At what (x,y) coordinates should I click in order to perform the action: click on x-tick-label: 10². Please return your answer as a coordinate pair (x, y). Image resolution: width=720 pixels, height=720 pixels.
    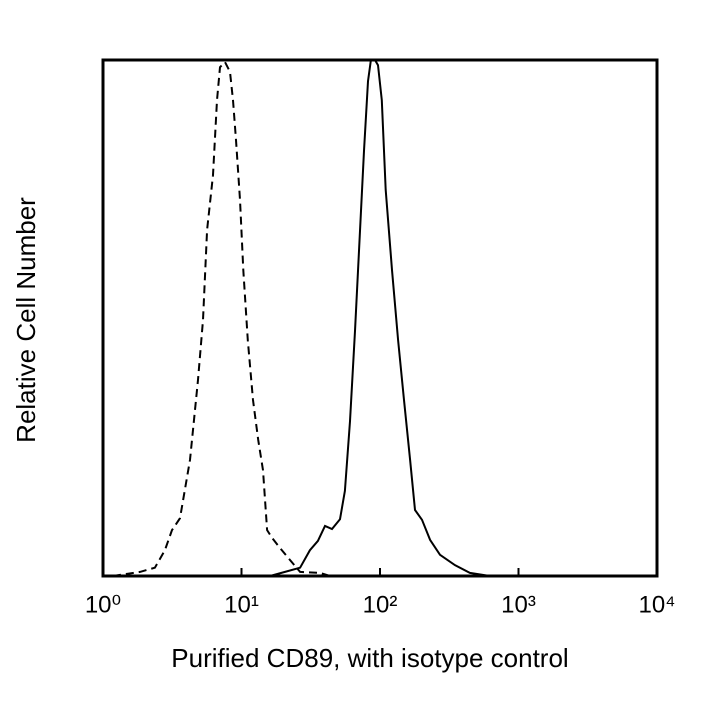
    Looking at the image, I should click on (380, 604).